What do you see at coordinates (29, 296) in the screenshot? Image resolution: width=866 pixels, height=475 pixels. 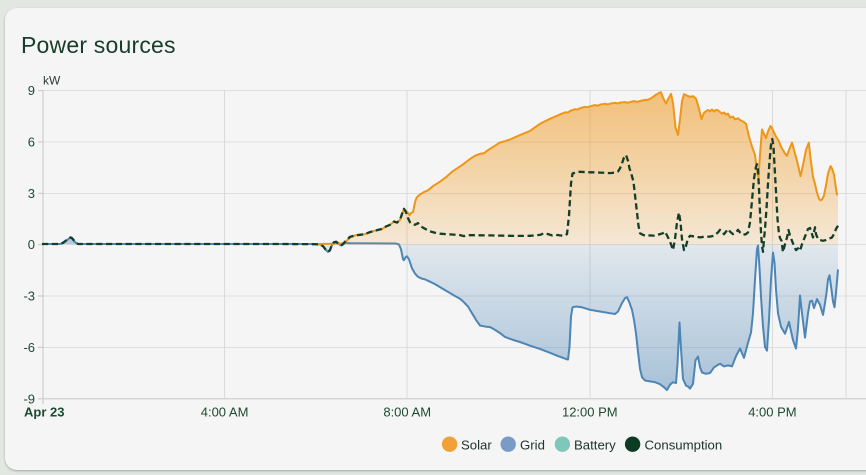 I see `svg-text: -3` at bounding box center [29, 296].